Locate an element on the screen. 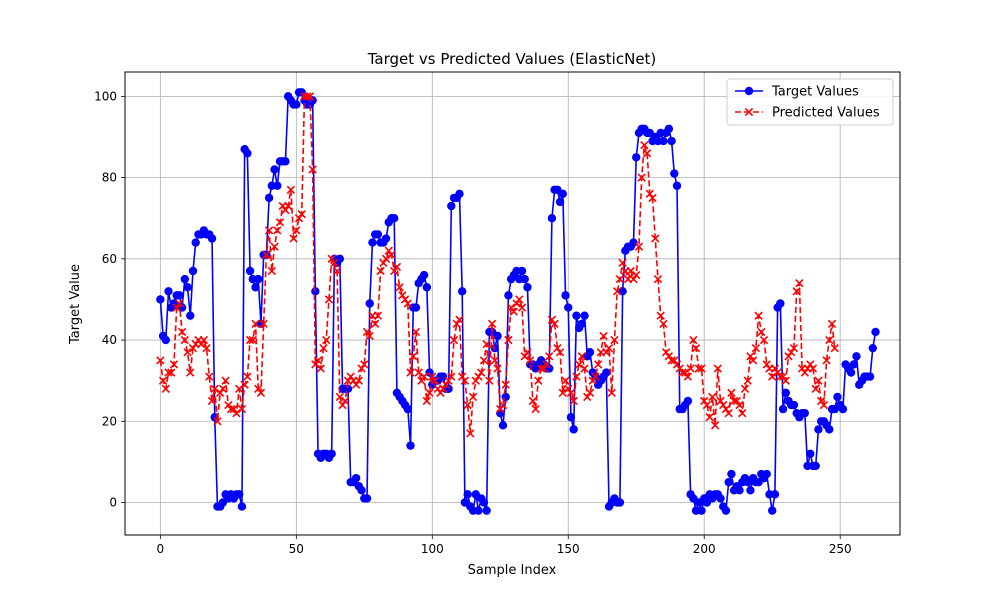  y-tick-label: 80 is located at coordinates (109, 178).